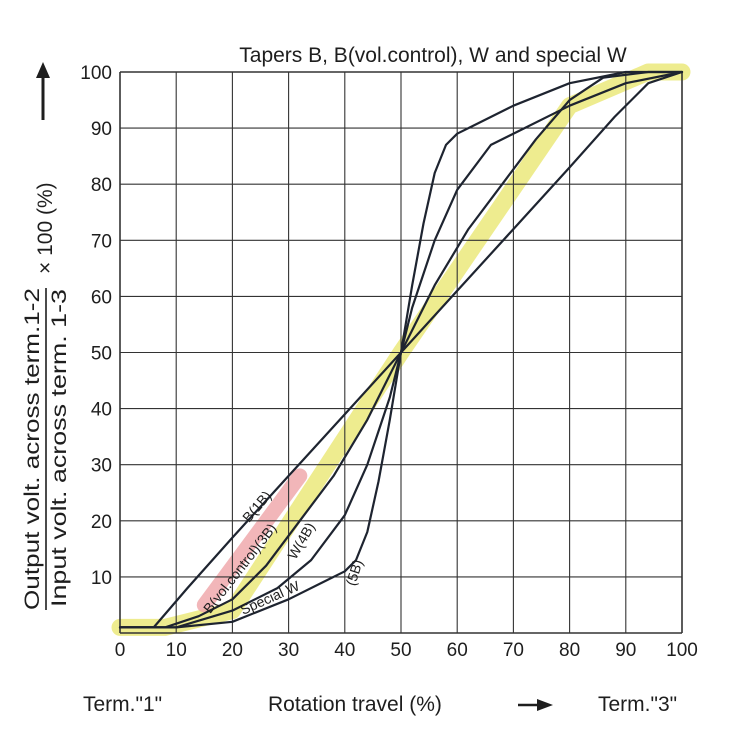 Image resolution: width=750 pixels, height=750 pixels. What do you see at coordinates (101, 129) in the screenshot?
I see `y-tick-label: 90` at bounding box center [101, 129].